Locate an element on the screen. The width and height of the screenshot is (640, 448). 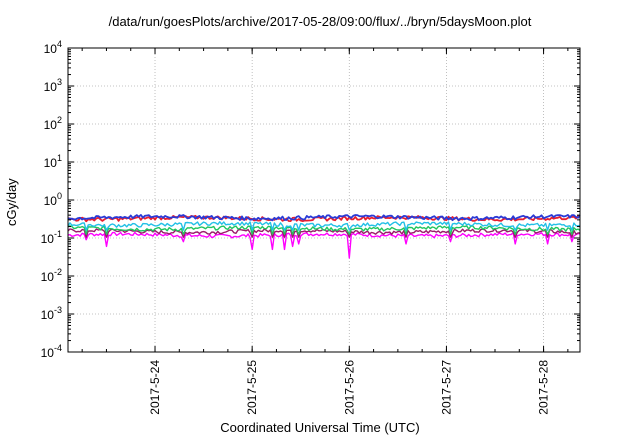
y-tick-label: 10⁻³ is located at coordinates (51, 313).